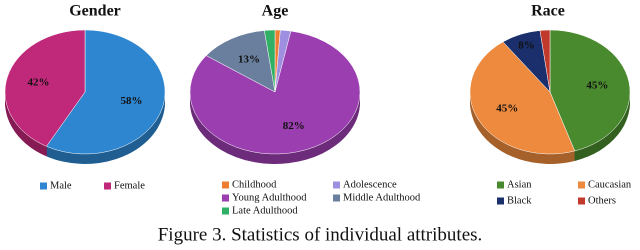 Image resolution: width=640 pixels, height=250 pixels. Describe the element at coordinates (95, 11) in the screenshot. I see `chart-title: Gender` at that location.